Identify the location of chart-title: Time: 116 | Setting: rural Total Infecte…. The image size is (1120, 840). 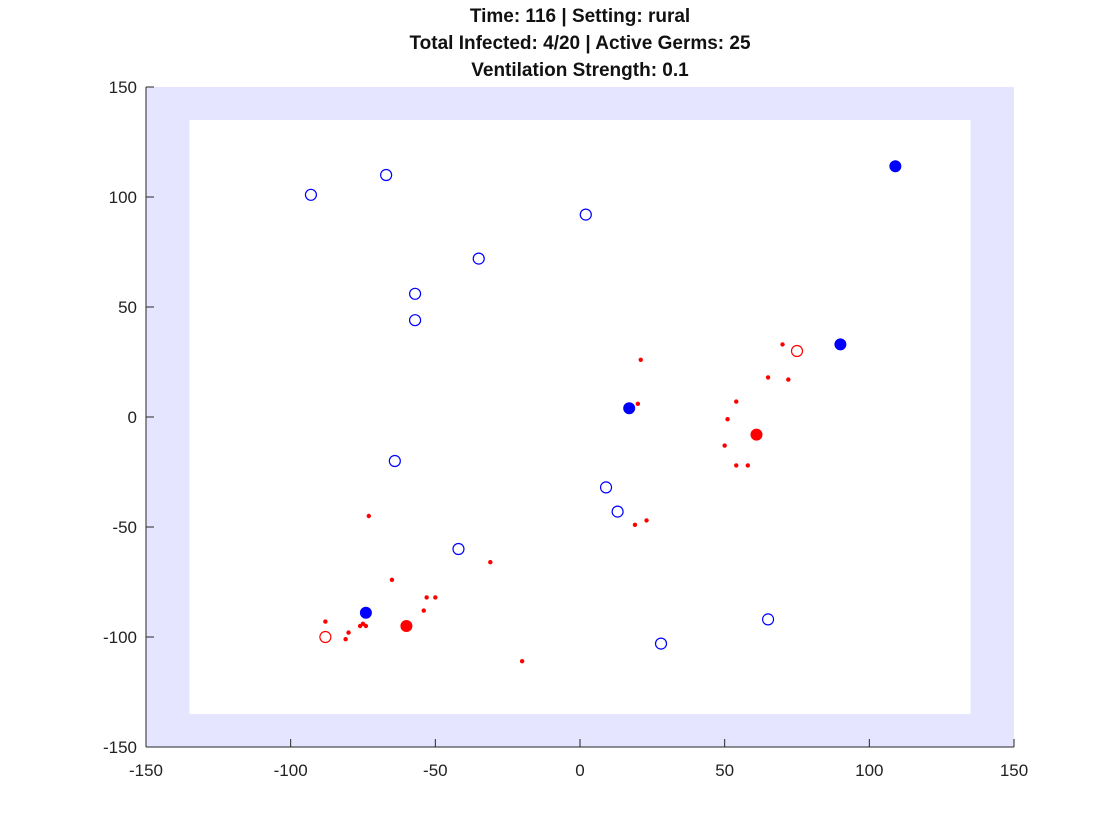
(580, 43).